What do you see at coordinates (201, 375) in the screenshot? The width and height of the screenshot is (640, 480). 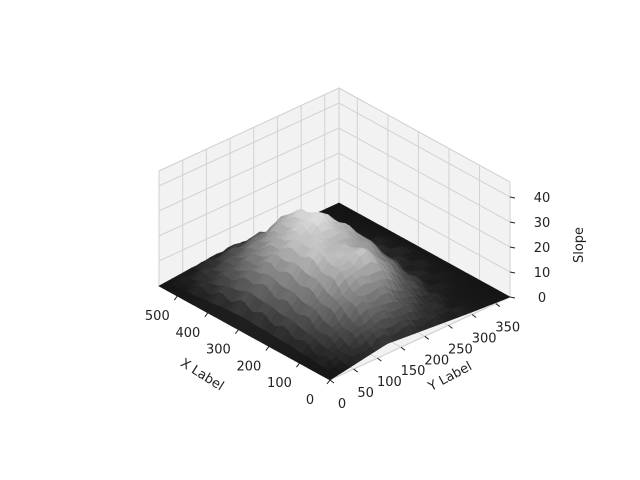 I see `x-axis-label: X Label` at bounding box center [201, 375].